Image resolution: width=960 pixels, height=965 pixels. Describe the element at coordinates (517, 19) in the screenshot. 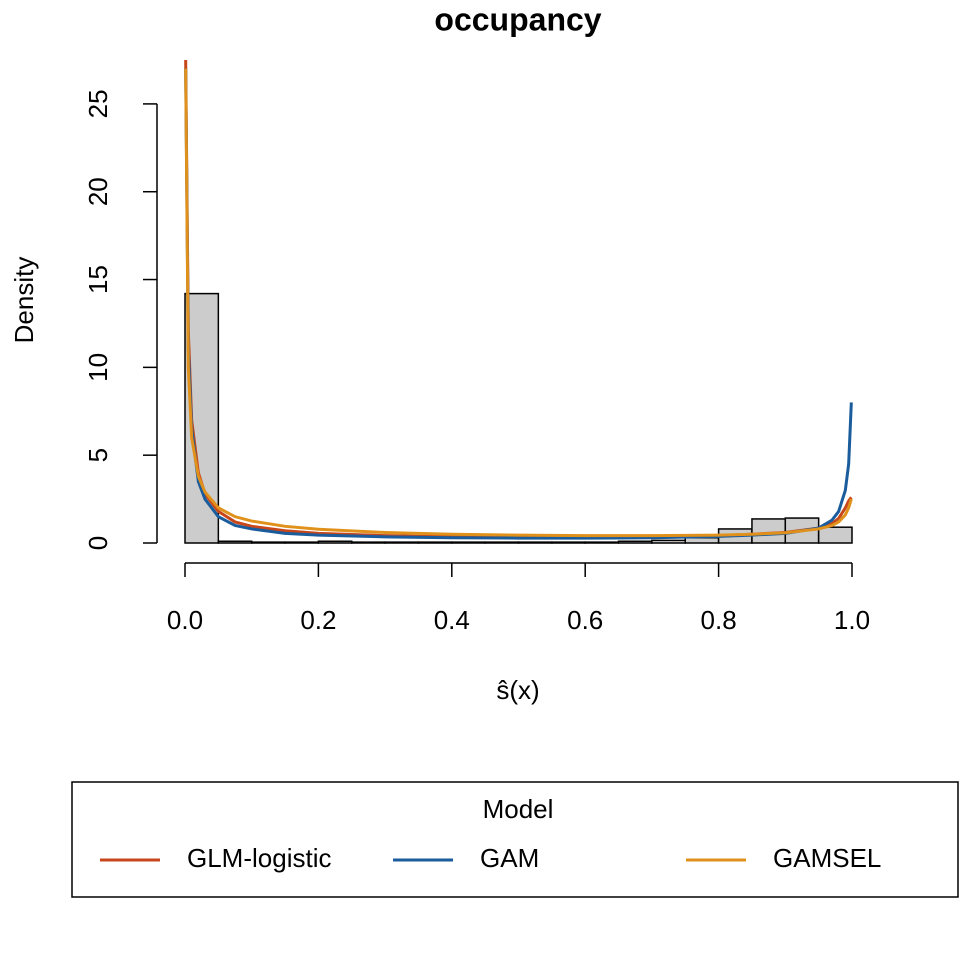

I see `chart-title: occupancy` at that location.